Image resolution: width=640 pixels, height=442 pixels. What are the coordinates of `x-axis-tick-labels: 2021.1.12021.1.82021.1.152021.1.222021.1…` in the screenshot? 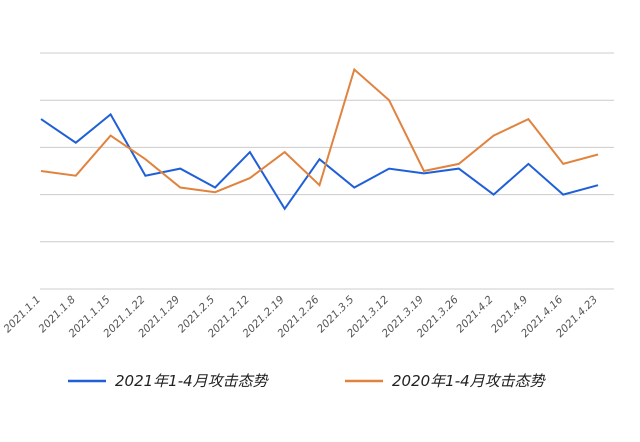 It's located at (301, 316).